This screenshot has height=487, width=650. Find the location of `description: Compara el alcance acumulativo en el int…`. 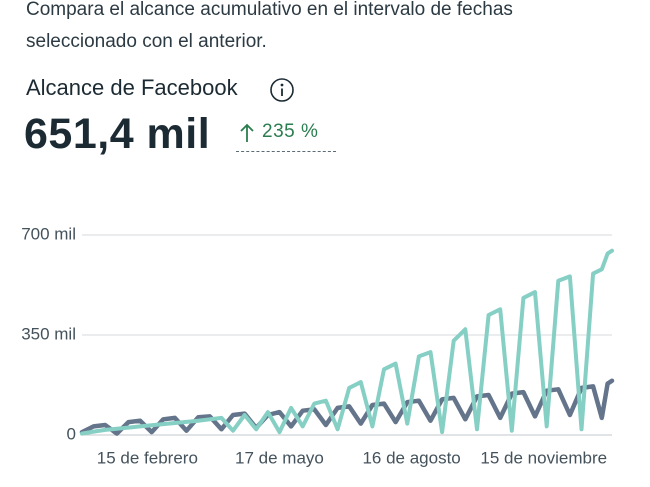

description: Compara el alcance acumulativo en el int… is located at coordinates (269, 26).